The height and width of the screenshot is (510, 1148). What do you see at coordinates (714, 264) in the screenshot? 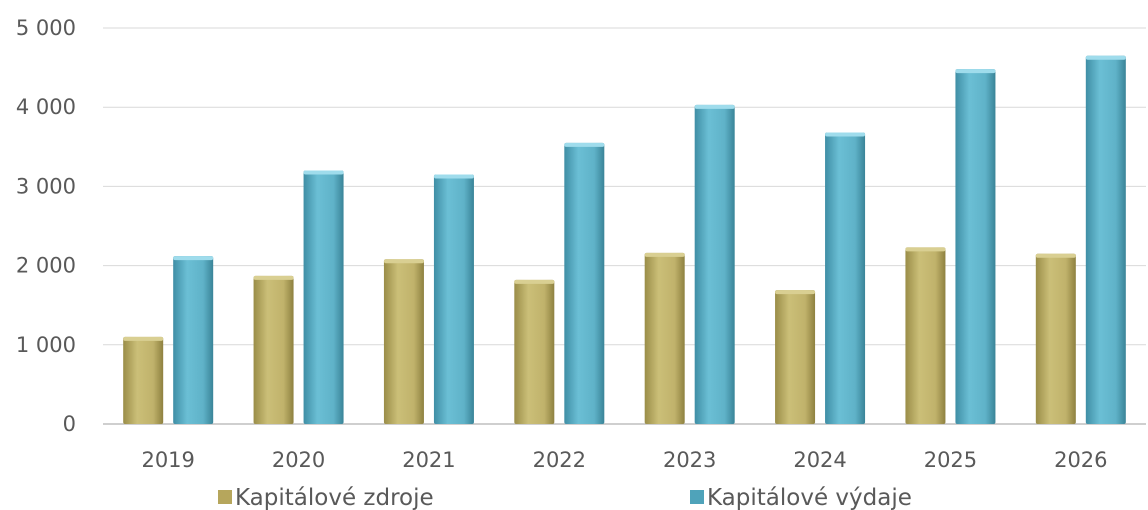
I see `bar-vydaje-2023` at bounding box center [714, 264].